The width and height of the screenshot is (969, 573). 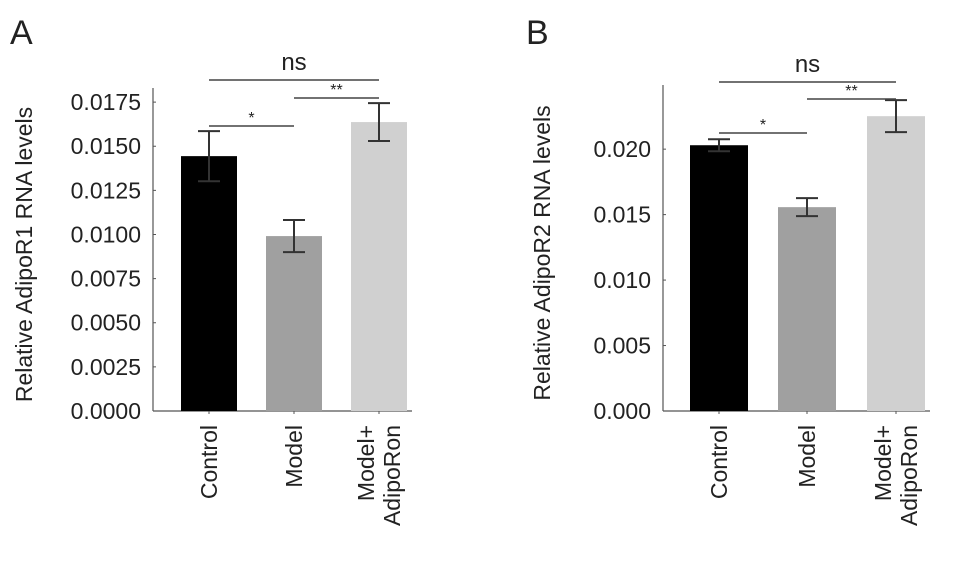 I want to click on y-tick-label: 0.0175, so click(x=106, y=102).